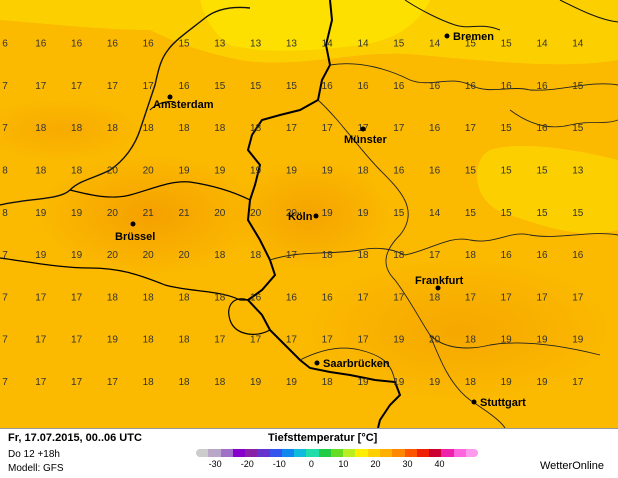  I want to click on city-dot-frankfurt, so click(438, 288).